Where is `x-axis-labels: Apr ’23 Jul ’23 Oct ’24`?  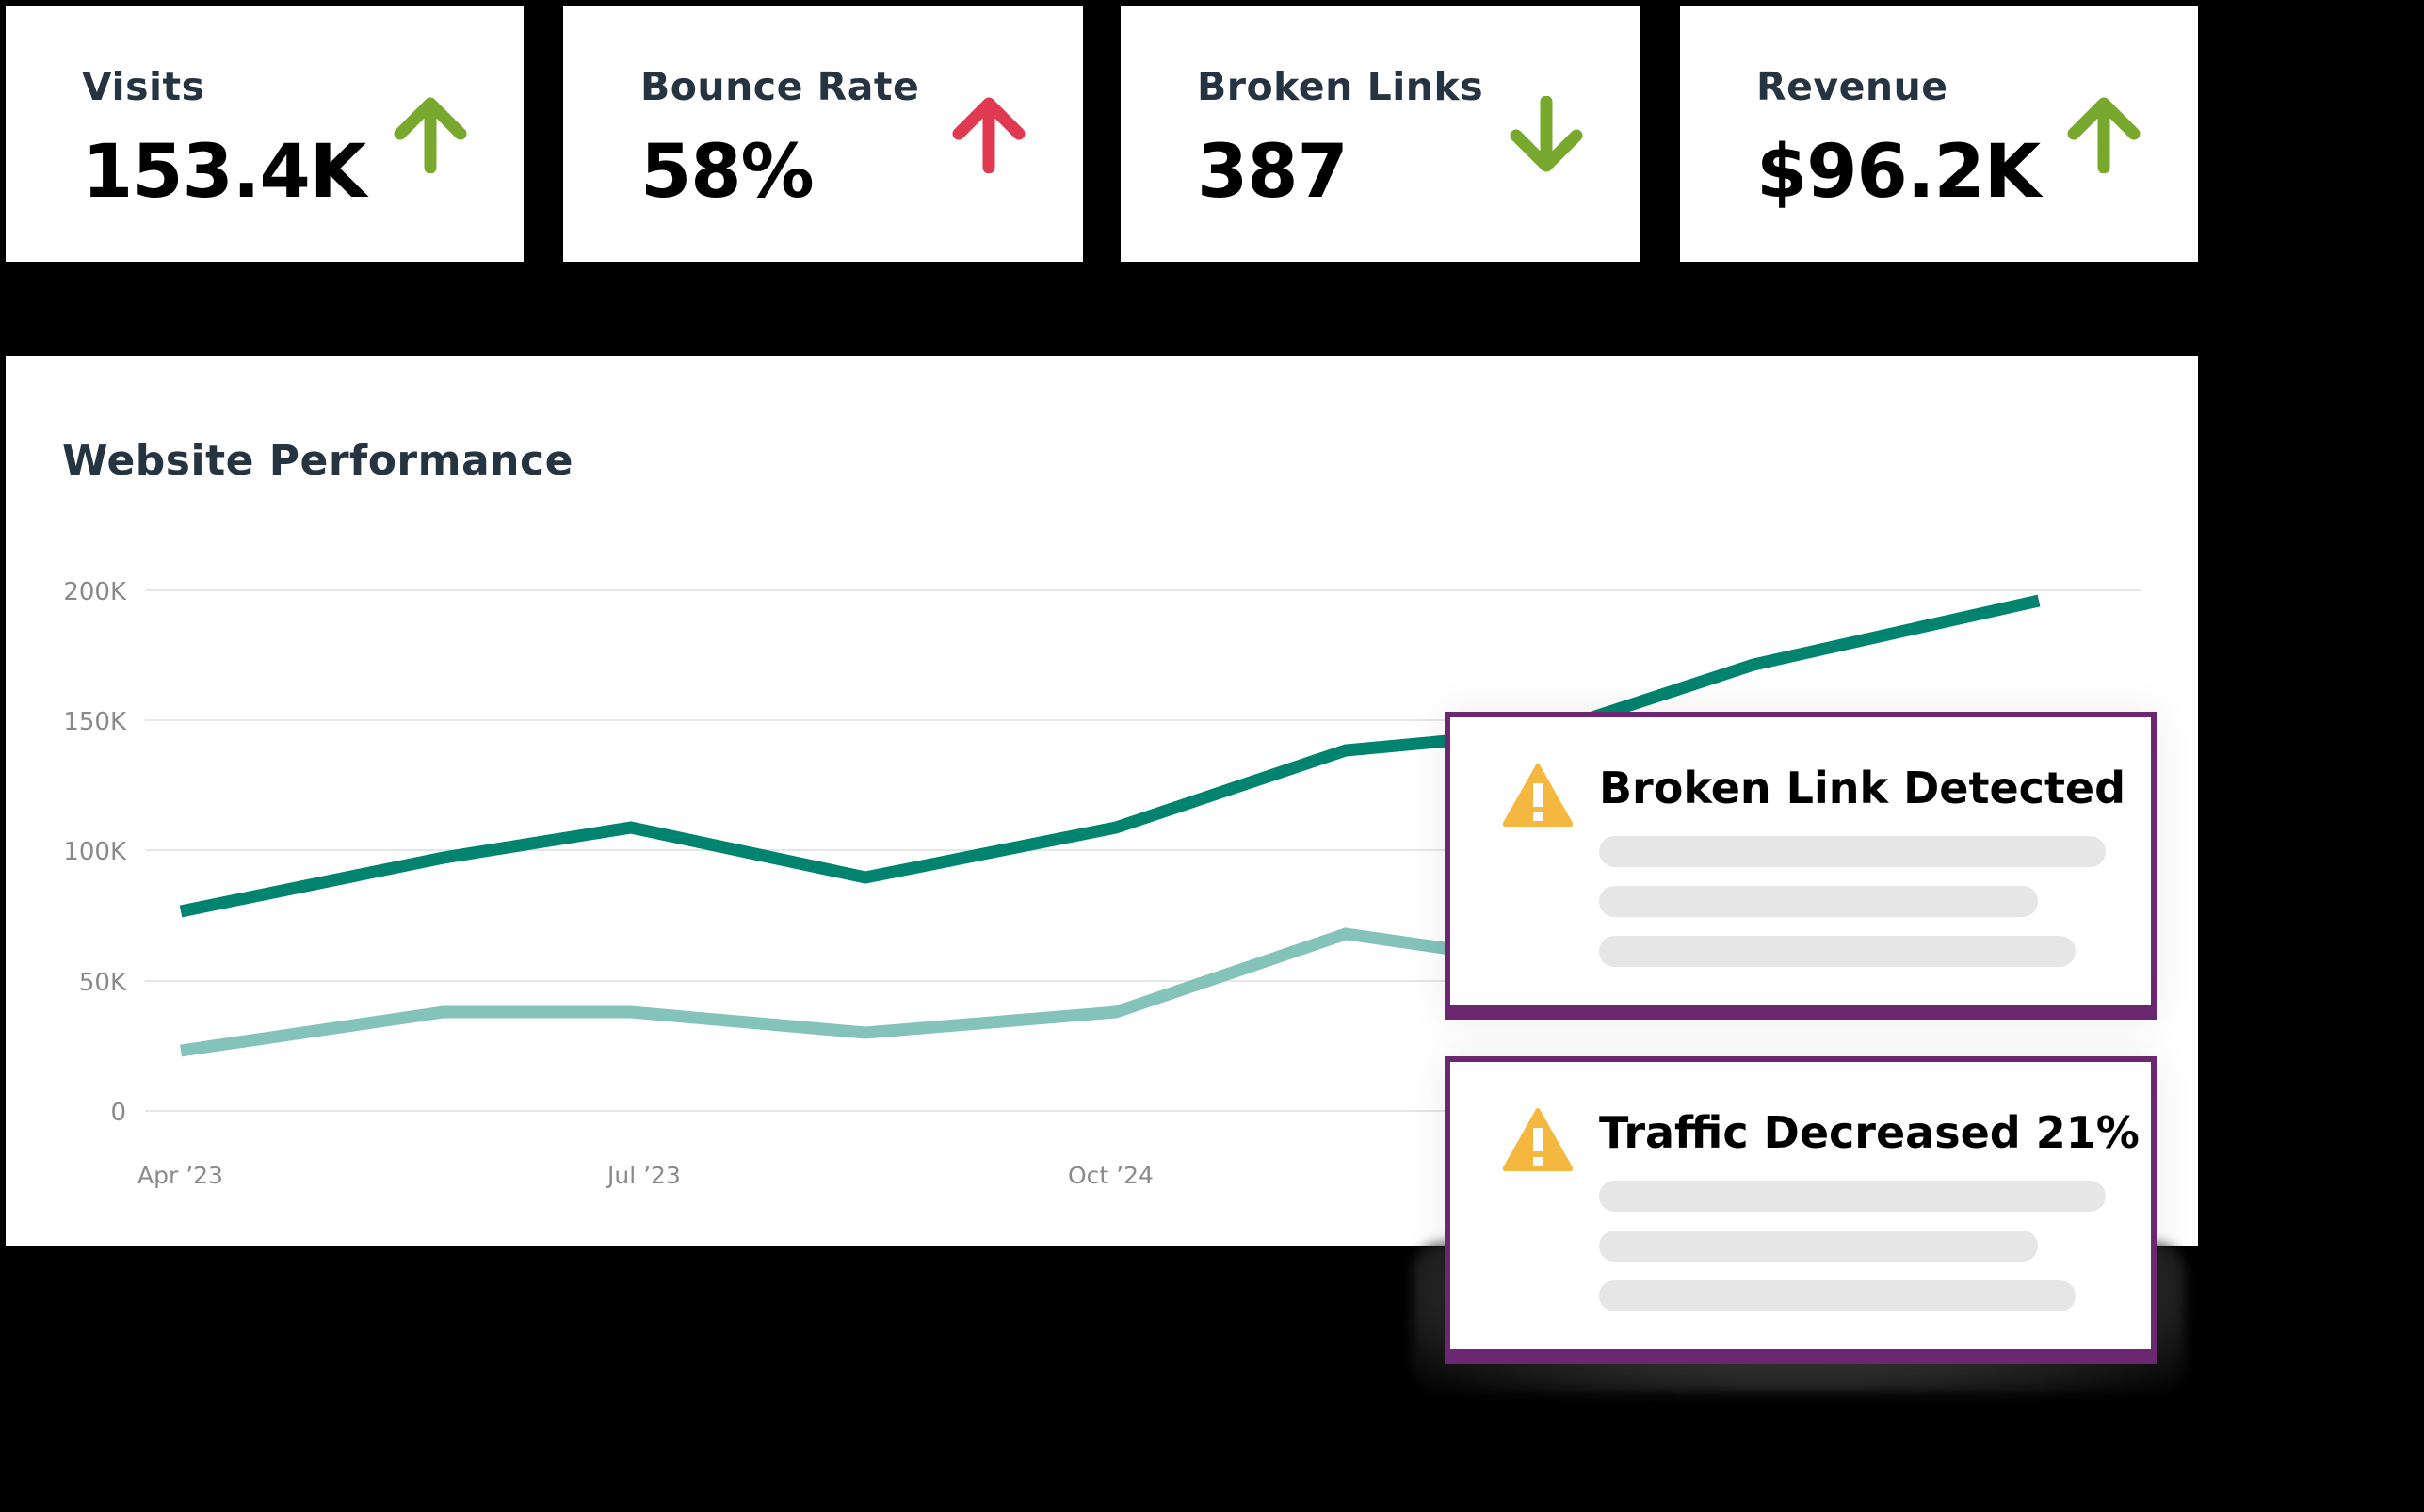
x-axis-labels: Apr ’23 Jul ’23 Oct ’24 is located at coordinates (645, 1175).